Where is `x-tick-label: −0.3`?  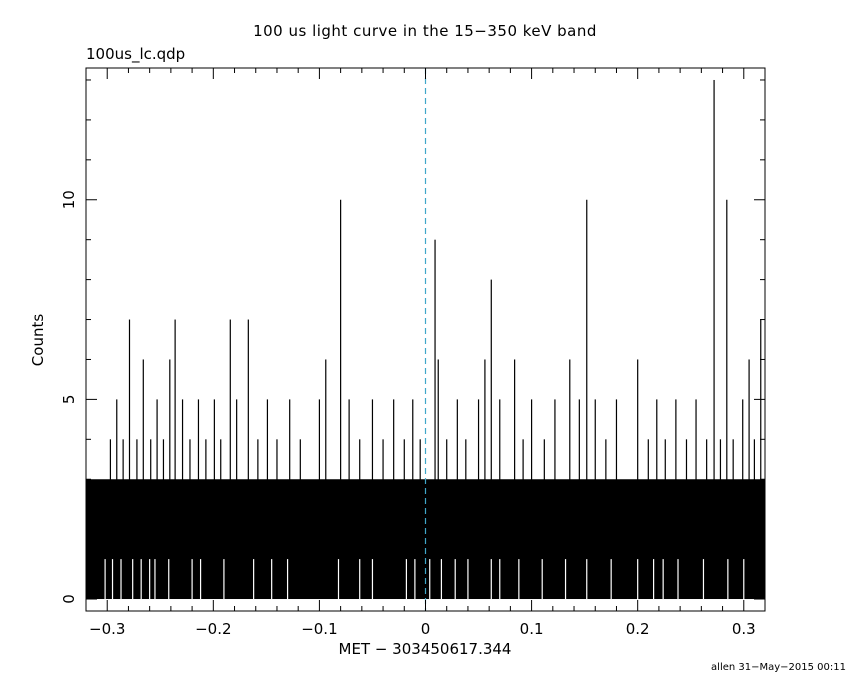 x-tick-label: −0.3 is located at coordinates (107, 629).